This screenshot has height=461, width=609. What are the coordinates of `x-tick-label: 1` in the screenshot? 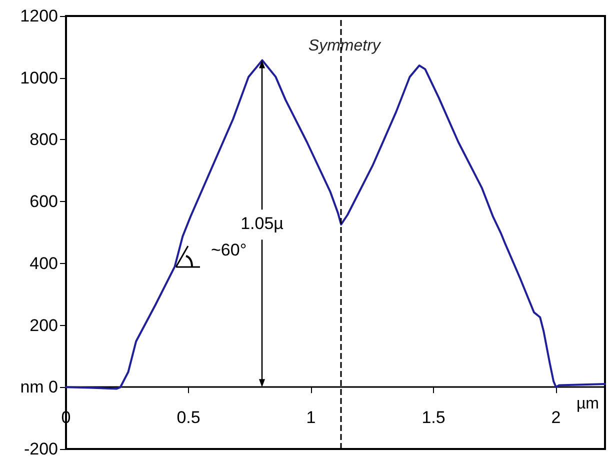 It's located at (311, 417).